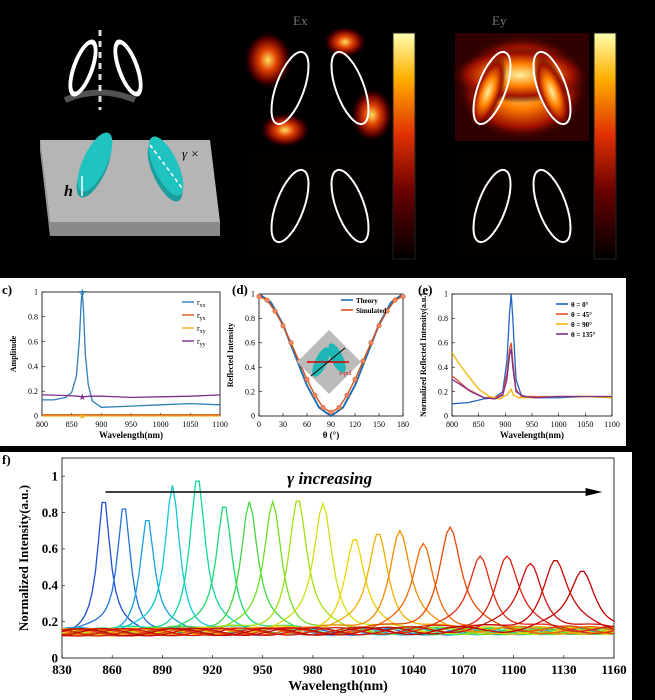 The image size is (655, 700). I want to click on x-tick-label: 850, so click(479, 424).